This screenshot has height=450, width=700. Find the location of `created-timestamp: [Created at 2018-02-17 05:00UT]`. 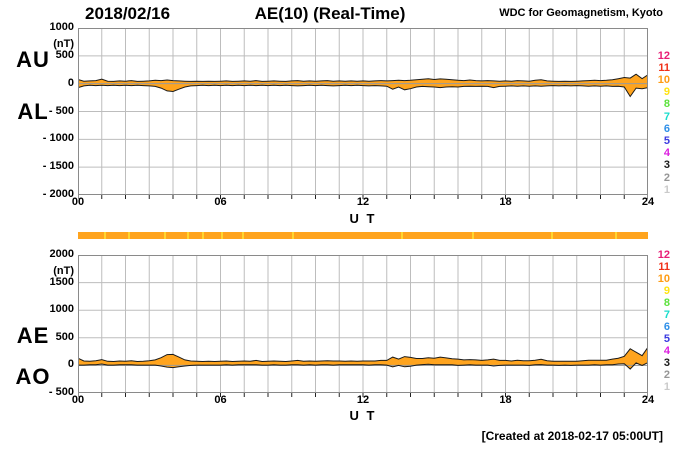

created-timestamp: [Created at 2018-02-17 05:00UT] is located at coordinates (572, 436).